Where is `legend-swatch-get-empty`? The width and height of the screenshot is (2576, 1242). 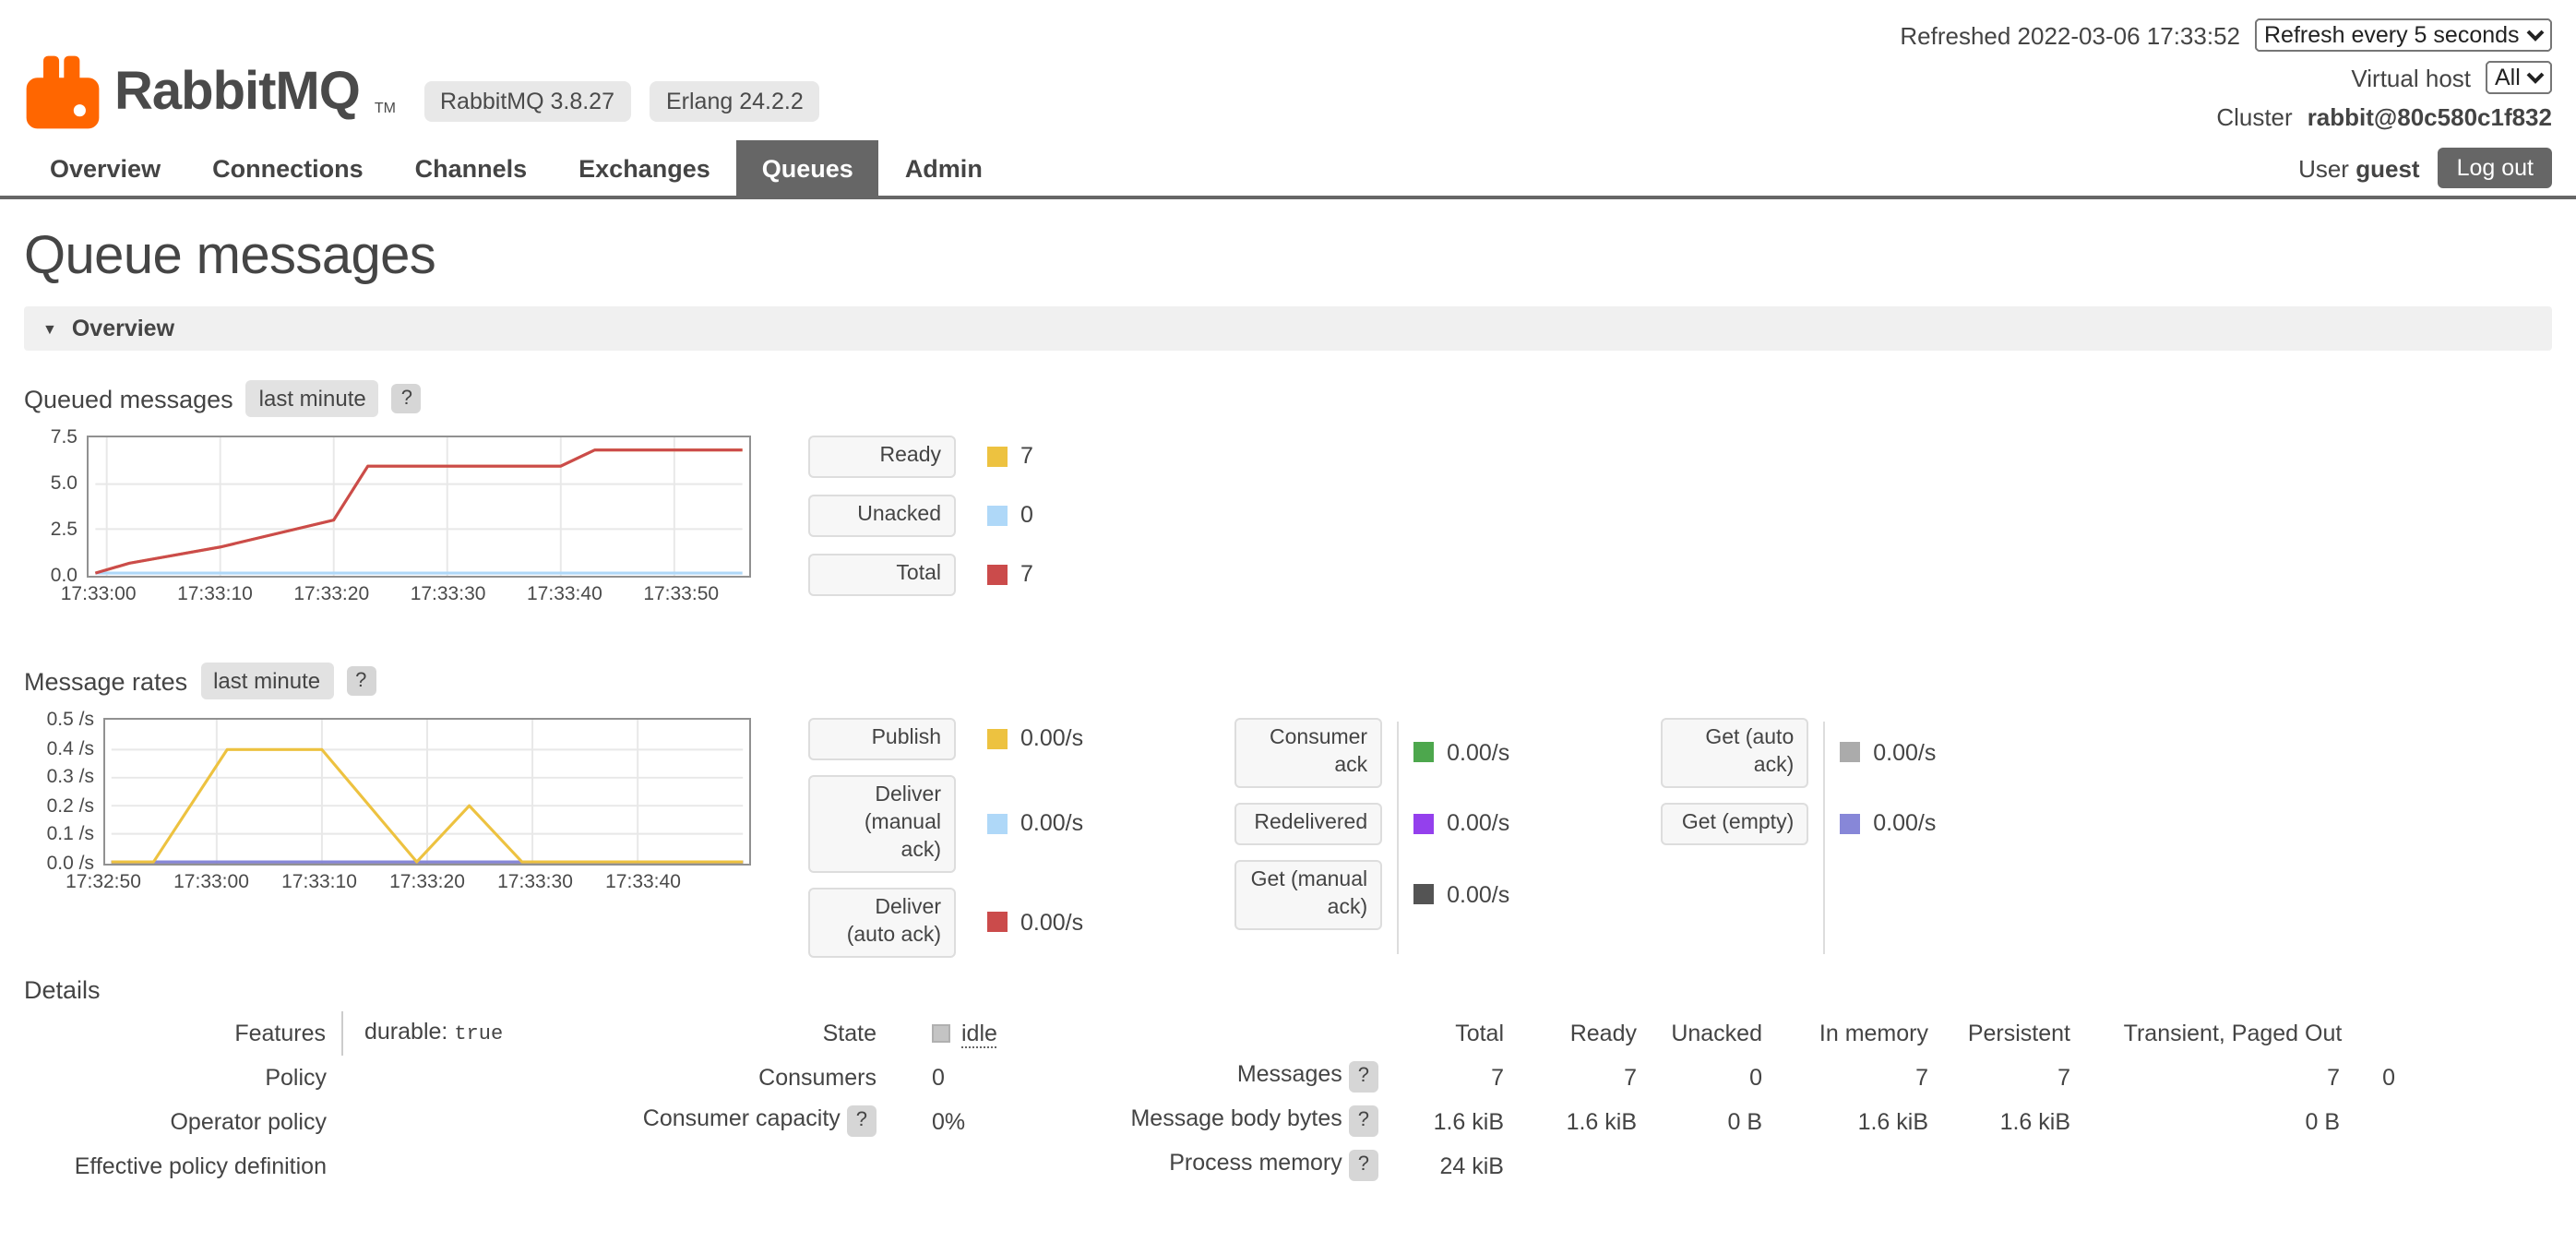
legend-swatch-get-empty is located at coordinates (1850, 823).